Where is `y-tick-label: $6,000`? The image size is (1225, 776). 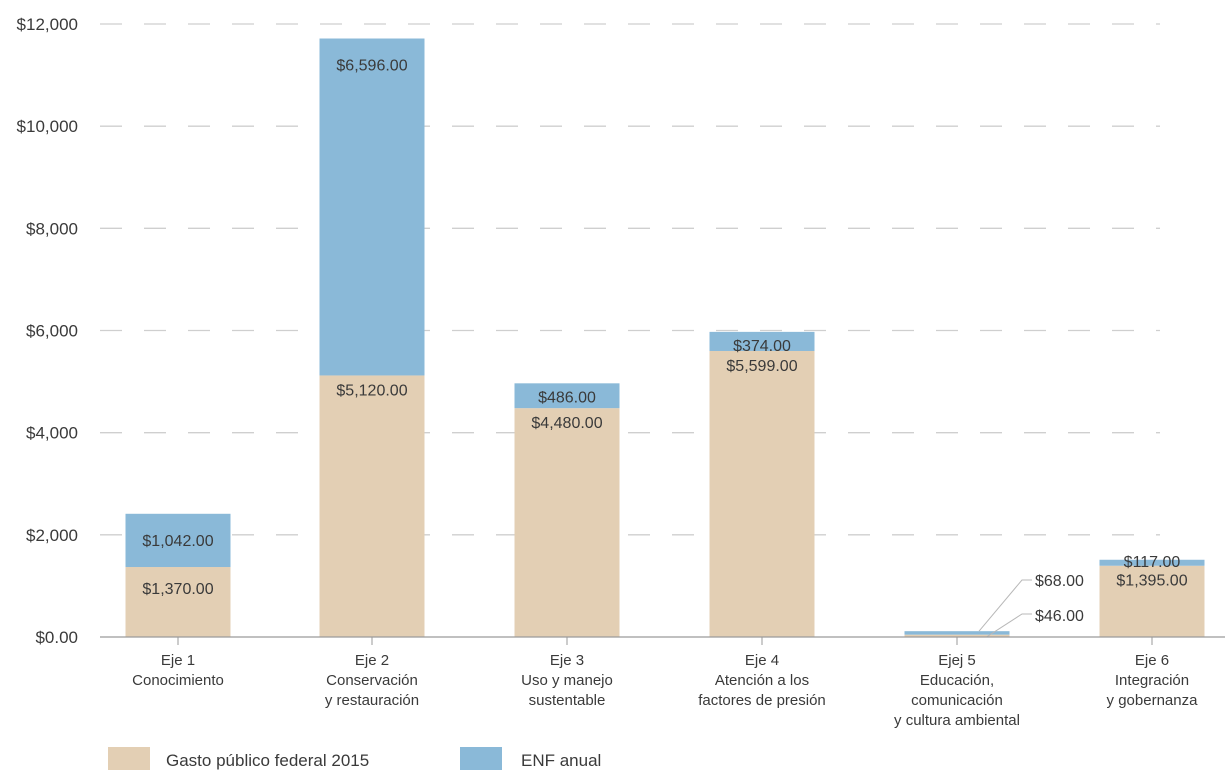 y-tick-label: $6,000 is located at coordinates (52, 331).